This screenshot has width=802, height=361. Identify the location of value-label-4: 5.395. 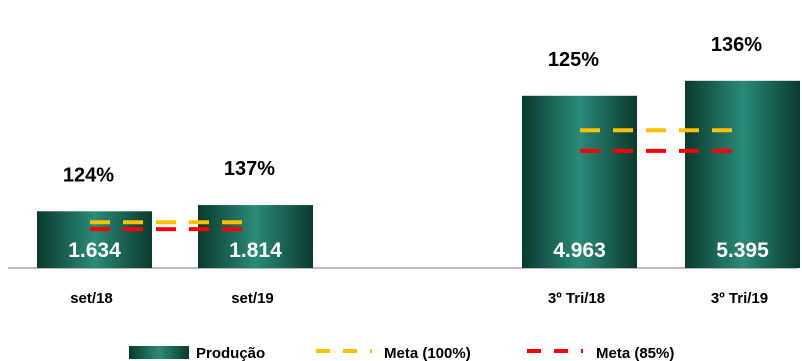
(742, 250).